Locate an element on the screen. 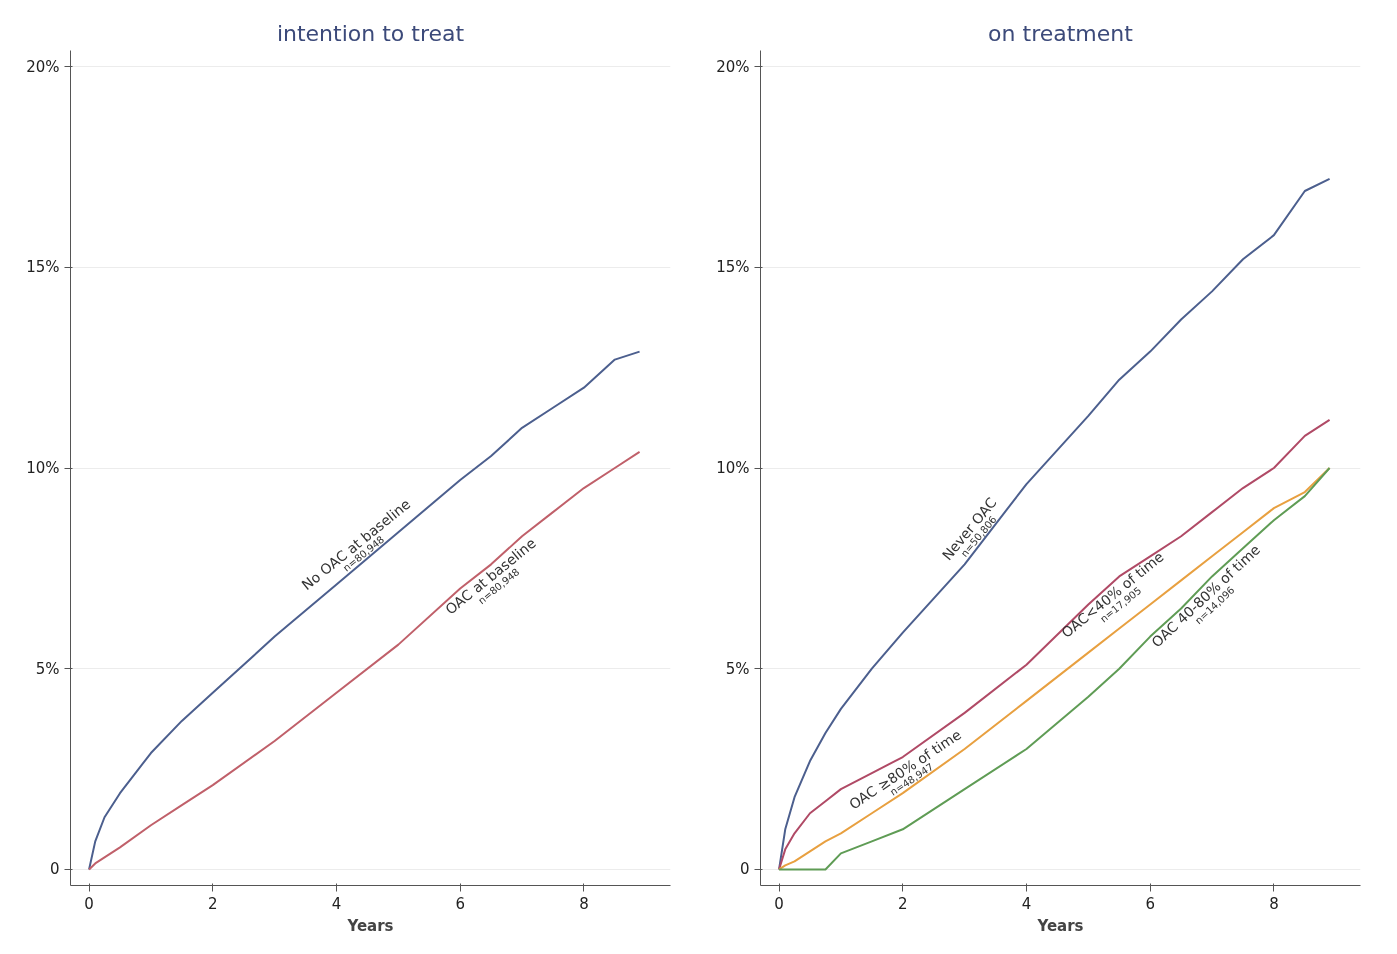  chart-title: on treatment is located at coordinates (1061, 33).